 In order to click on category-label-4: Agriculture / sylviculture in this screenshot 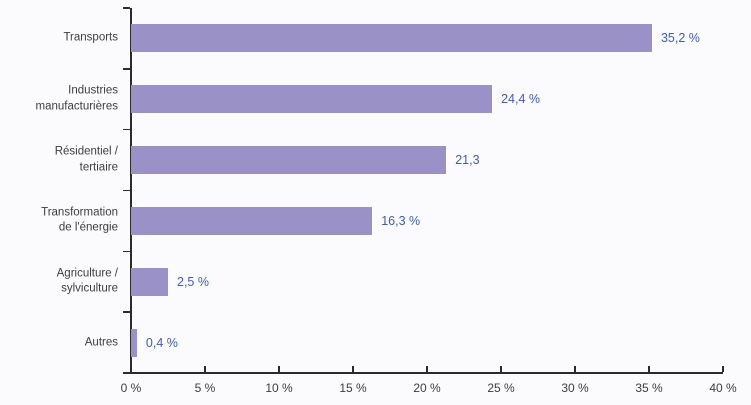, I will do `click(59, 281)`.